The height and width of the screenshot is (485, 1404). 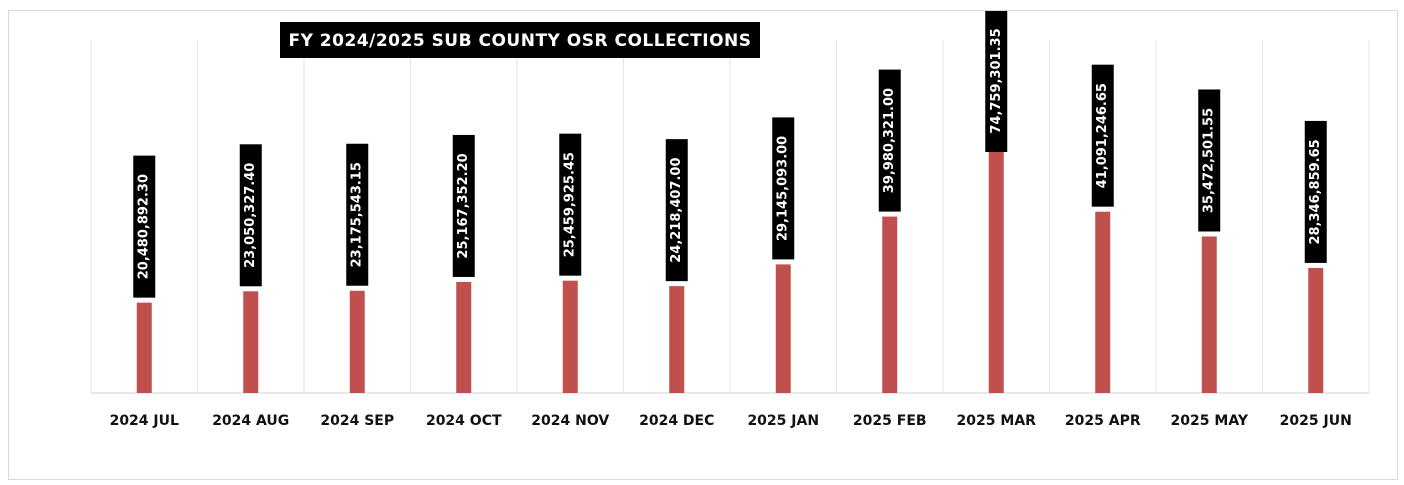 What do you see at coordinates (570, 421) in the screenshot?
I see `x-tick-label: 2024 NOV` at bounding box center [570, 421].